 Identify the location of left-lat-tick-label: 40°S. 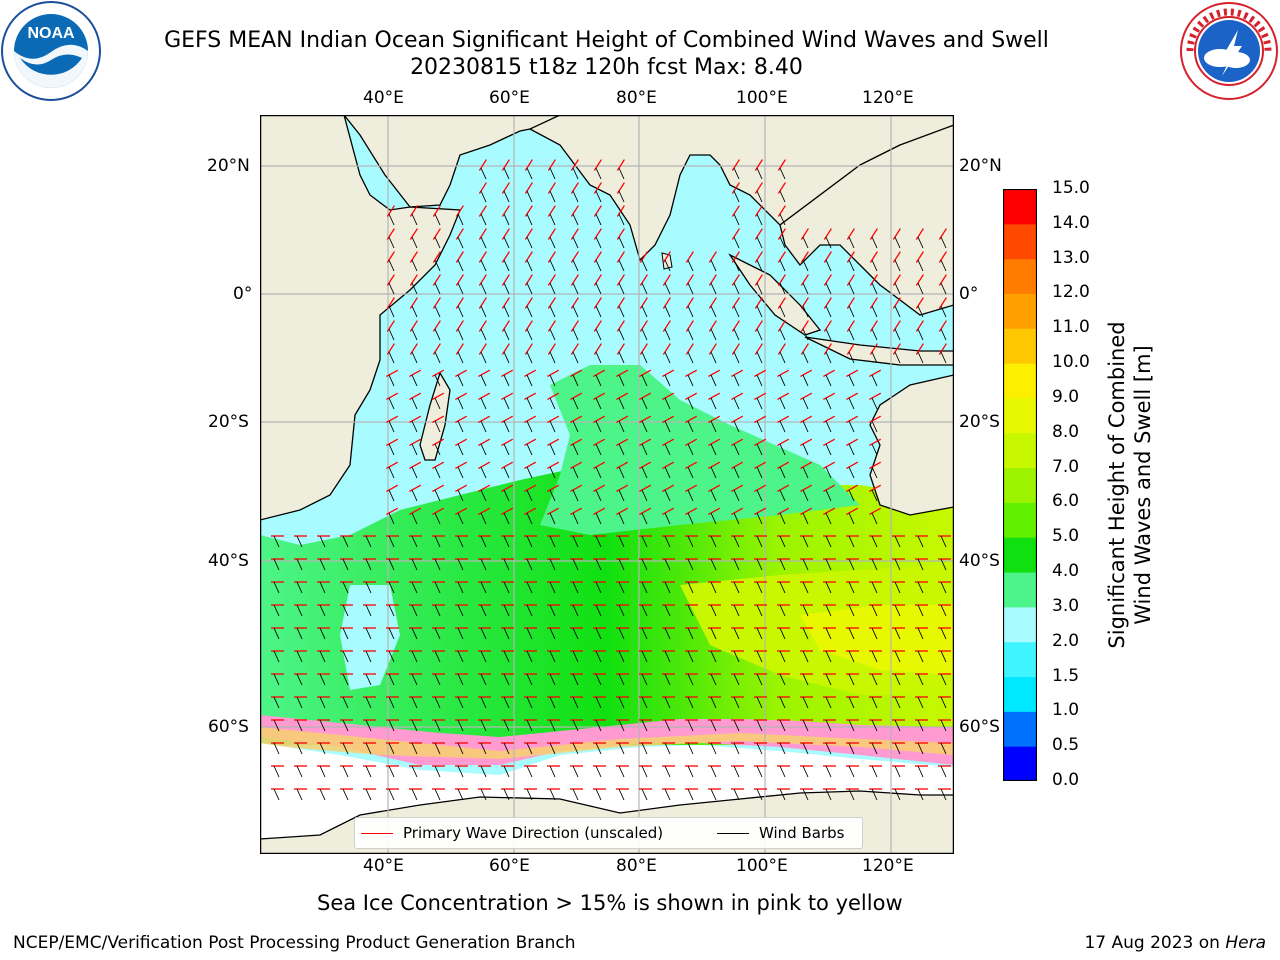
(228, 561).